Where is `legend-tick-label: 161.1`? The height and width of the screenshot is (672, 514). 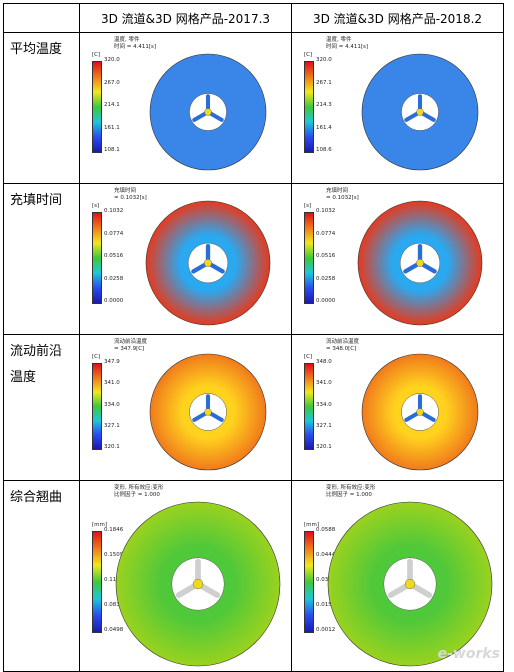 legend-tick-label: 161.1 is located at coordinates (112, 127).